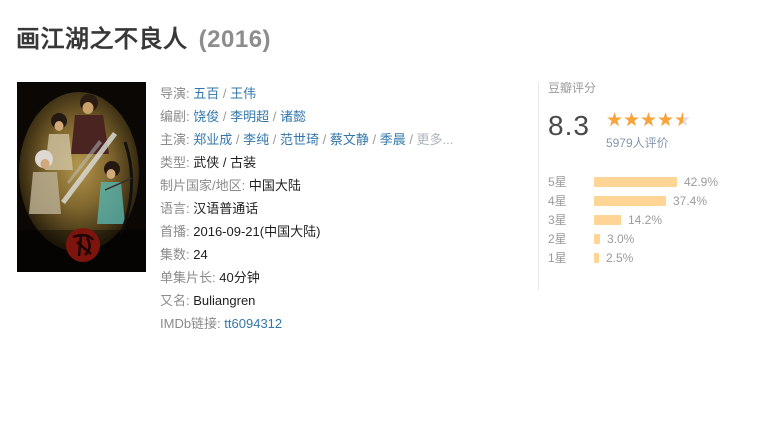  What do you see at coordinates (200, 254) in the screenshot?
I see `episodes-text: 24` at bounding box center [200, 254].